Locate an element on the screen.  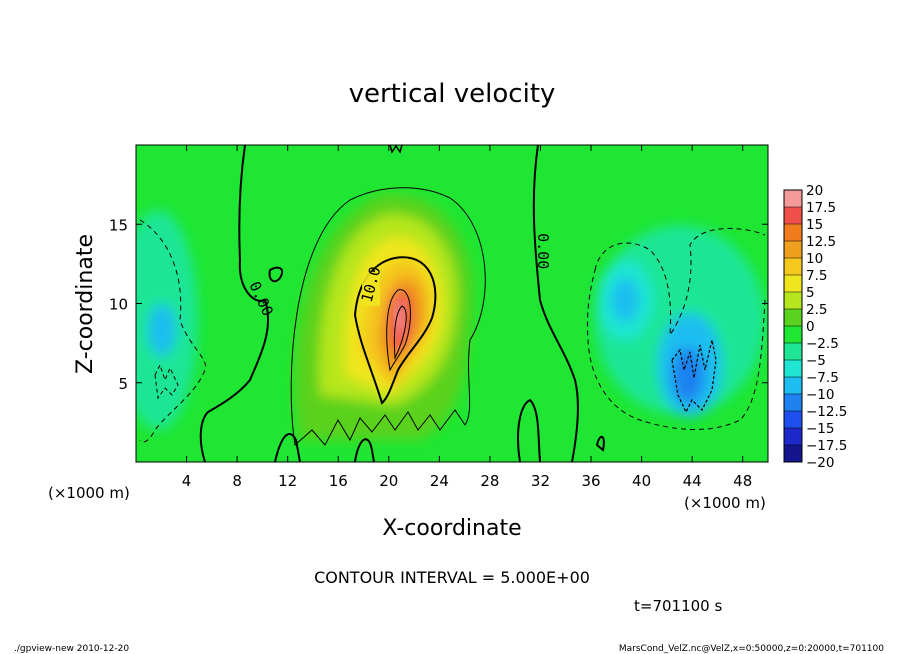
colorbar-label: −20 is located at coordinates (820, 463).